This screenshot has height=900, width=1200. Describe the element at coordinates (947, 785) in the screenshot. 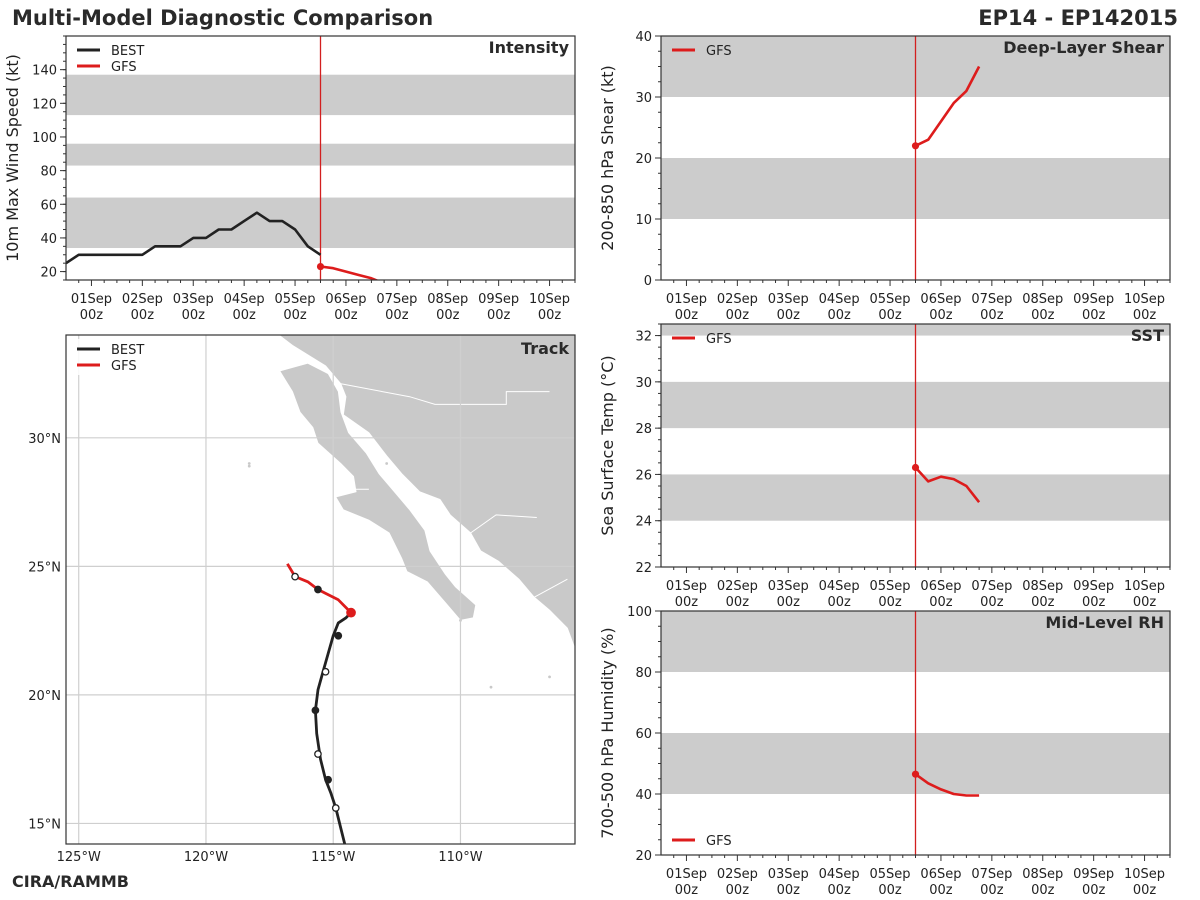

I see `rh-series-gfs` at that location.